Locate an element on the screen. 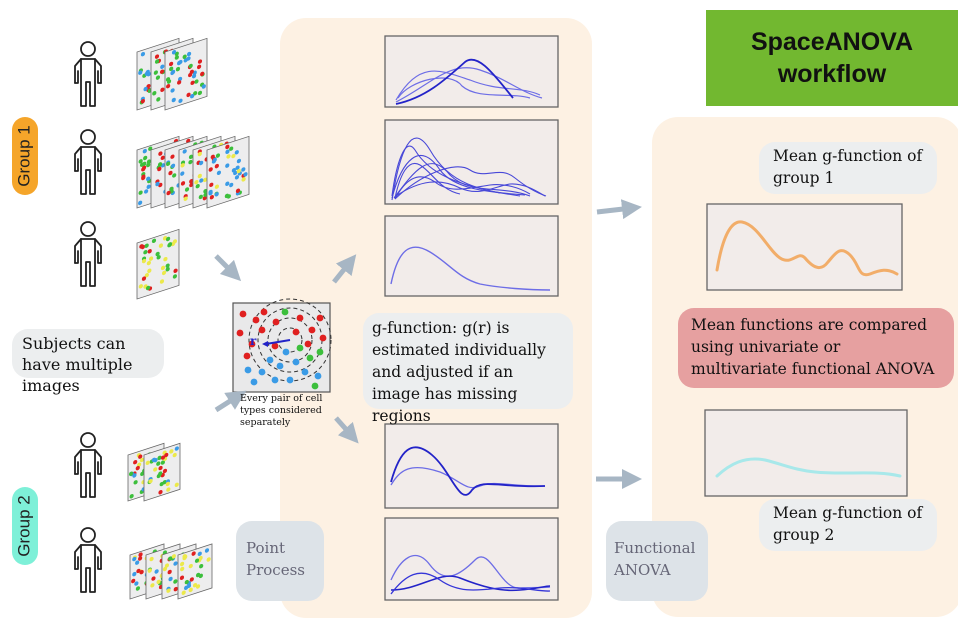 The image size is (958, 618). functional-anova-label: Functional ANOVA is located at coordinates (657, 561).